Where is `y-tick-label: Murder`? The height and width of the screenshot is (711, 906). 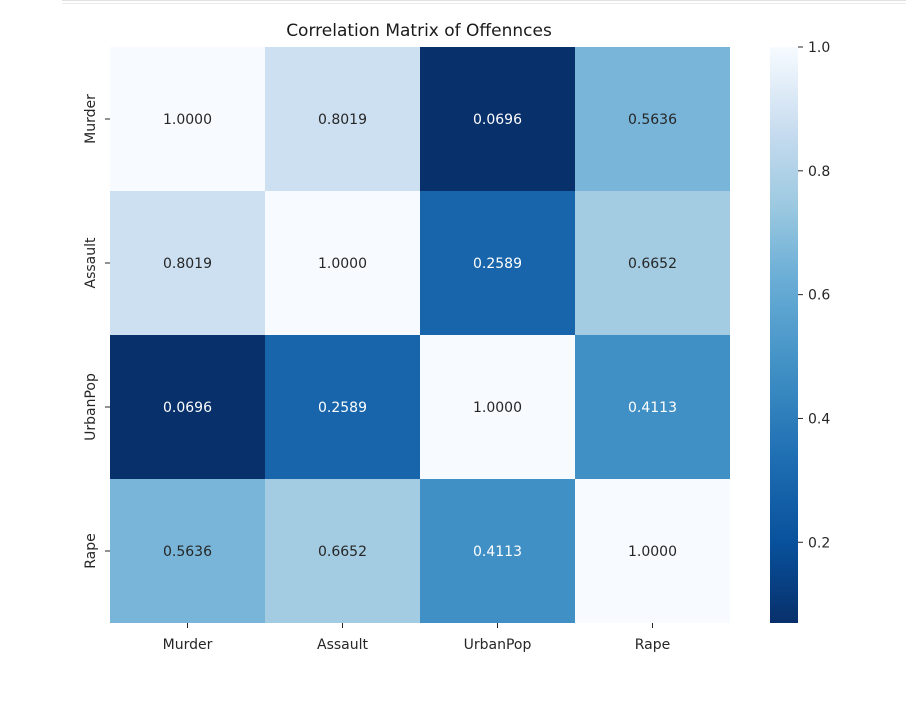
y-tick-label: Murder is located at coordinates (91, 119).